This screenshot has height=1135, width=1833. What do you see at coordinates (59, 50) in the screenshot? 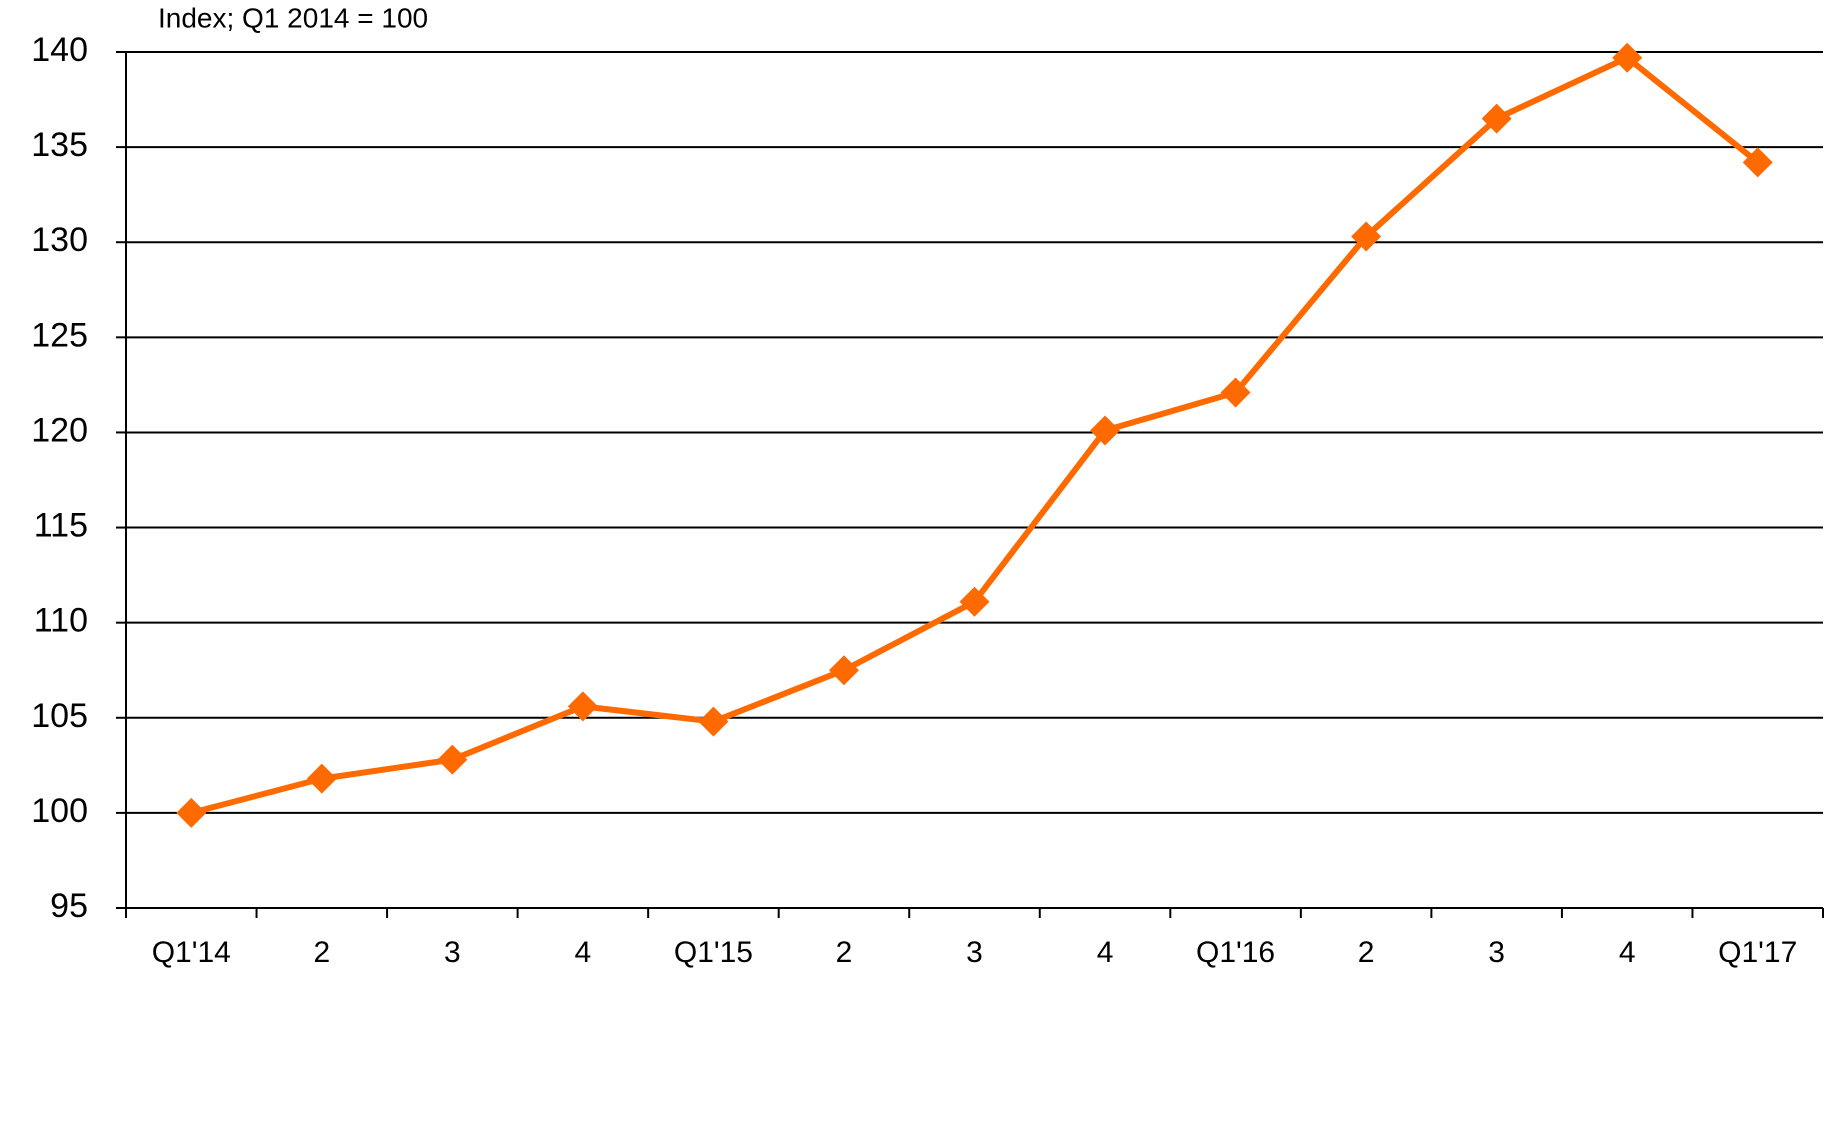
I see `y-tick-label: 140` at bounding box center [59, 50].